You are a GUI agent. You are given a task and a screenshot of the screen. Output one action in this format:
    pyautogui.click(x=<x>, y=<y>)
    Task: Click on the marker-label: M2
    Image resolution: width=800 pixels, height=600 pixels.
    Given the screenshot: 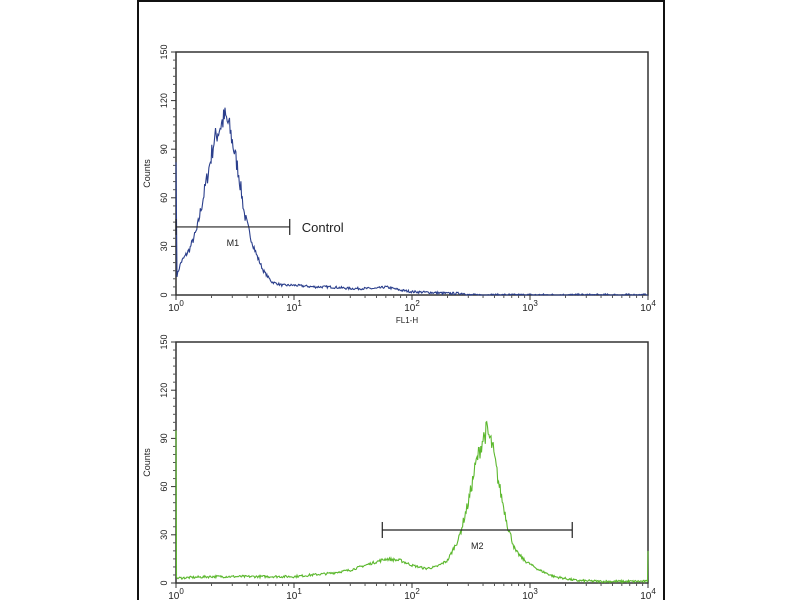 What is the action you would take?
    pyautogui.click(x=477, y=546)
    